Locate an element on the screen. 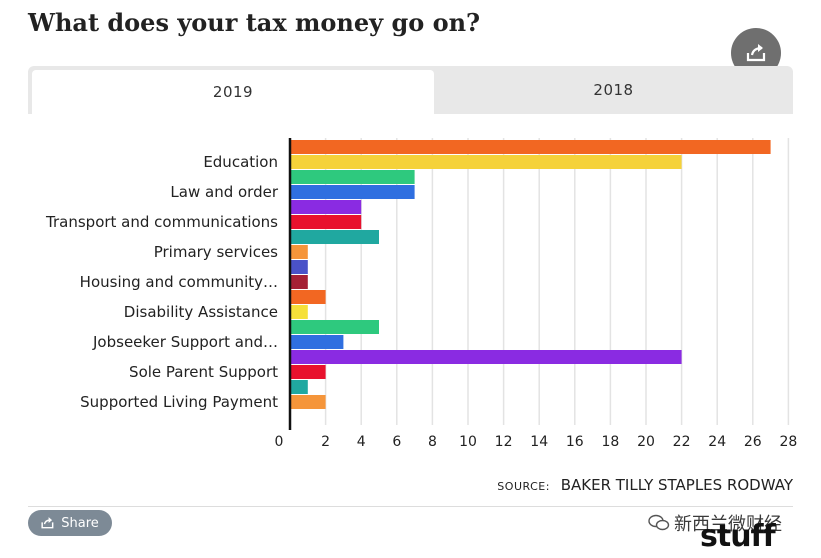 The height and width of the screenshot is (558, 821). category-label: Supported Living Payment is located at coordinates (179, 402).